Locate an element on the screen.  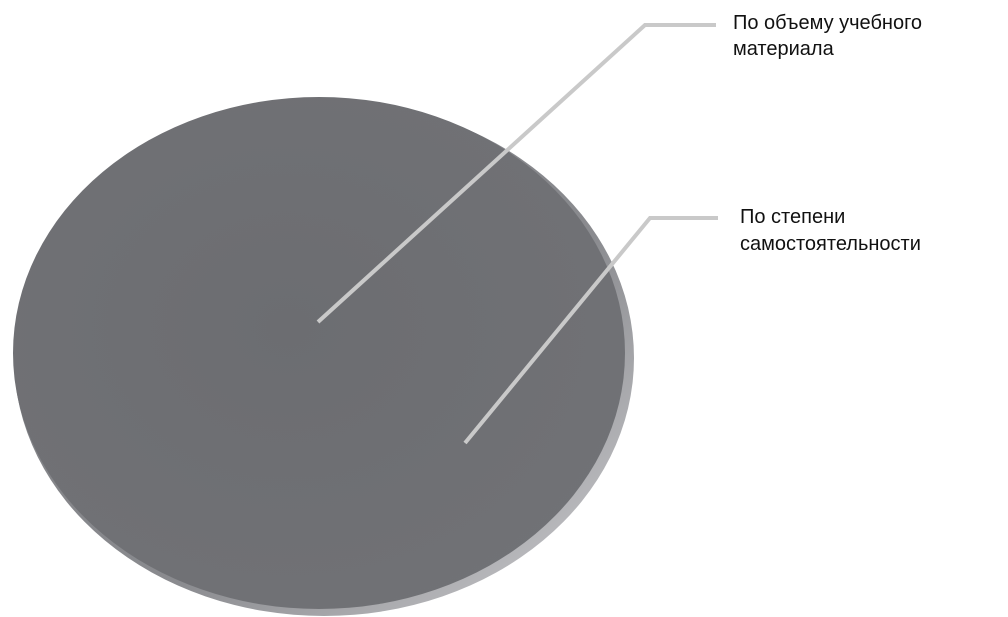
leader-line is located at coordinates (590, 330).